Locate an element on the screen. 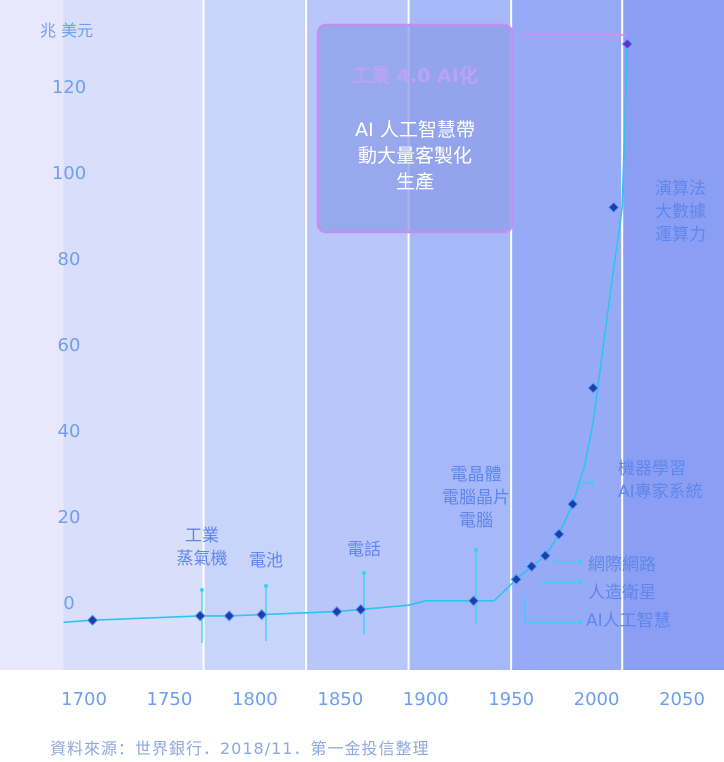 This screenshot has height=762, width=724. highlight-line-2: 動大量客製化 is located at coordinates (415, 156).